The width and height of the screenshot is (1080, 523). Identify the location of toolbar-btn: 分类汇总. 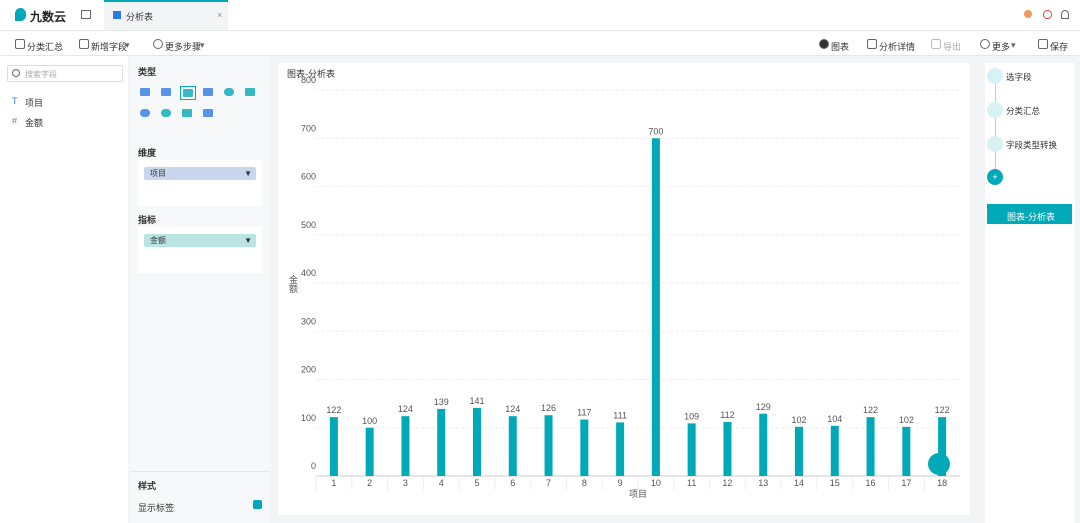
(45, 47).